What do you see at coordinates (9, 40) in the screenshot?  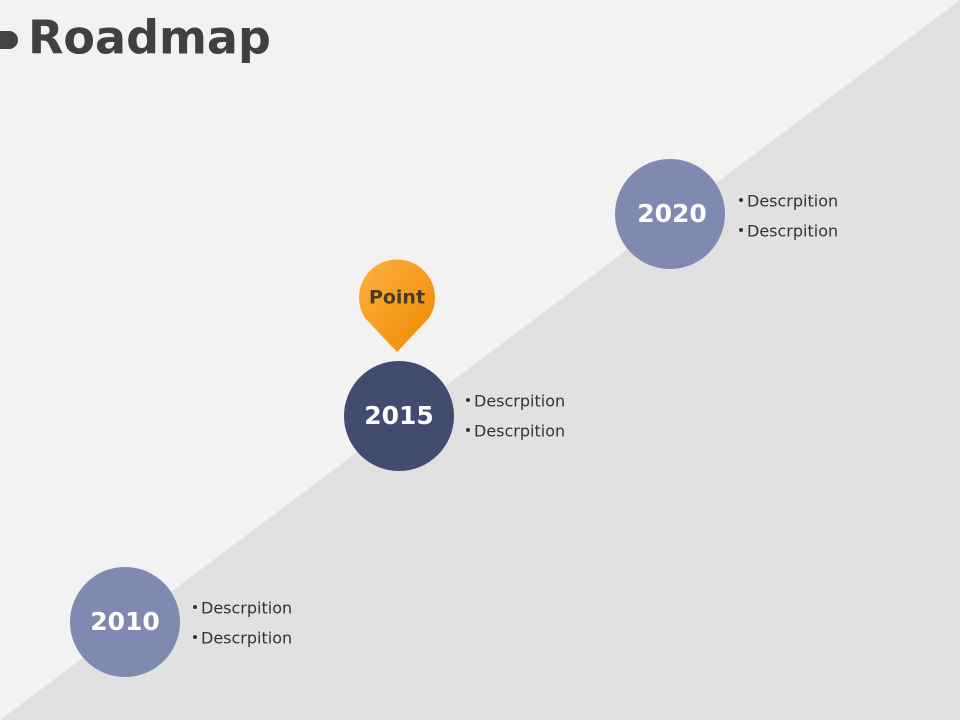 I see `title-marker` at bounding box center [9, 40].